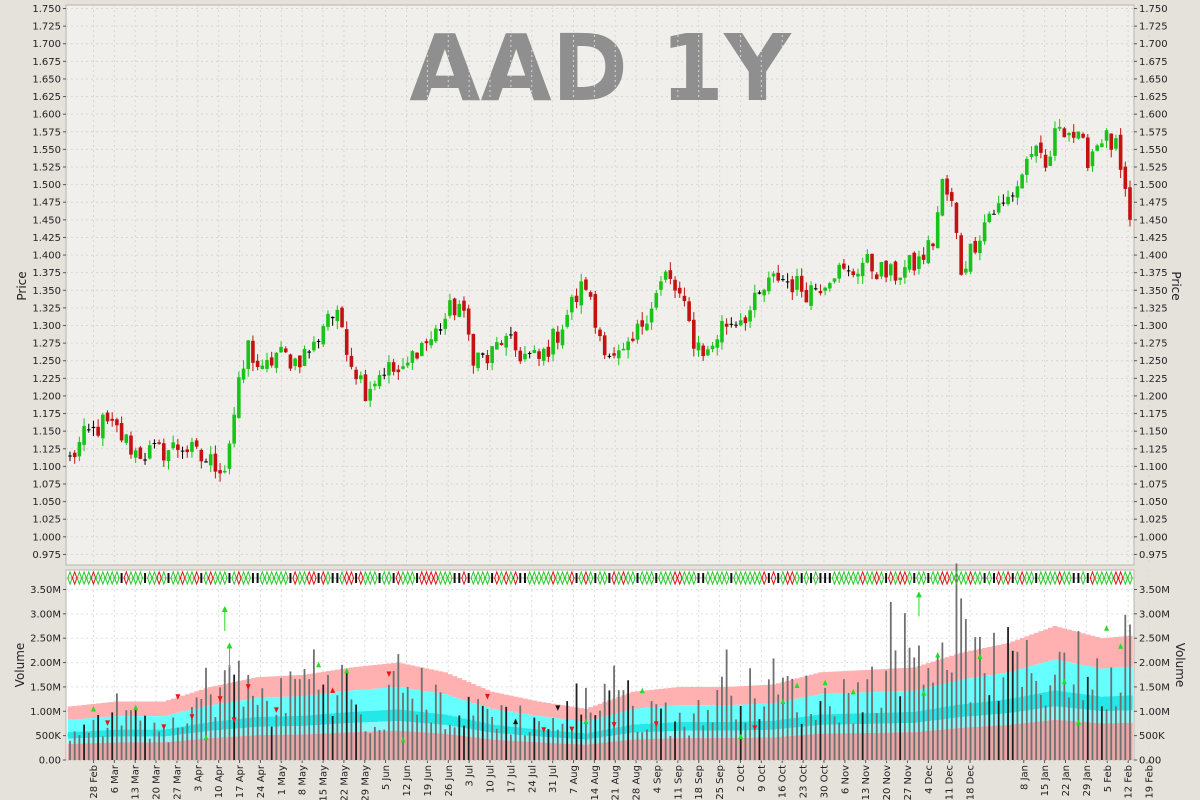 The image size is (1200, 800). Describe the element at coordinates (491, 779) in the screenshot. I see `date-tick-label: 10 Jul` at that location.